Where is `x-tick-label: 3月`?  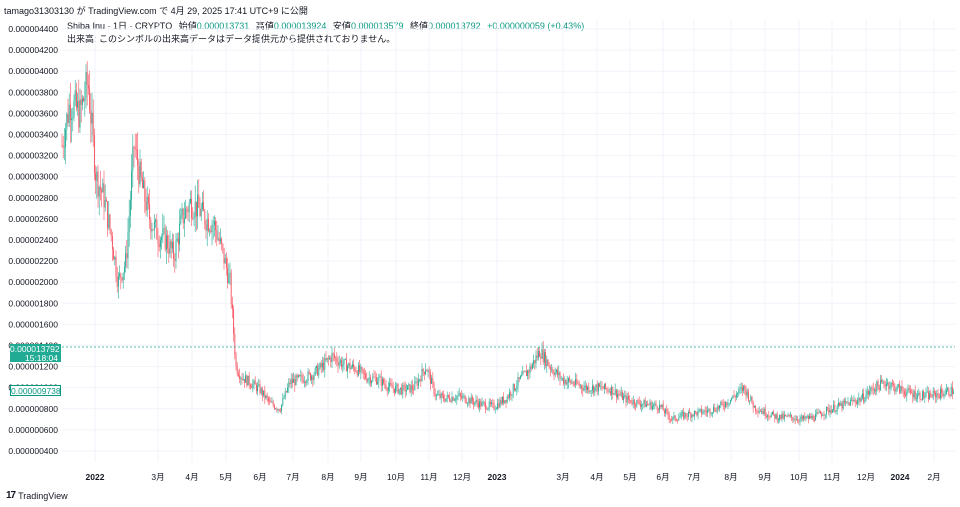 x-tick-label: 3月 is located at coordinates (157, 477).